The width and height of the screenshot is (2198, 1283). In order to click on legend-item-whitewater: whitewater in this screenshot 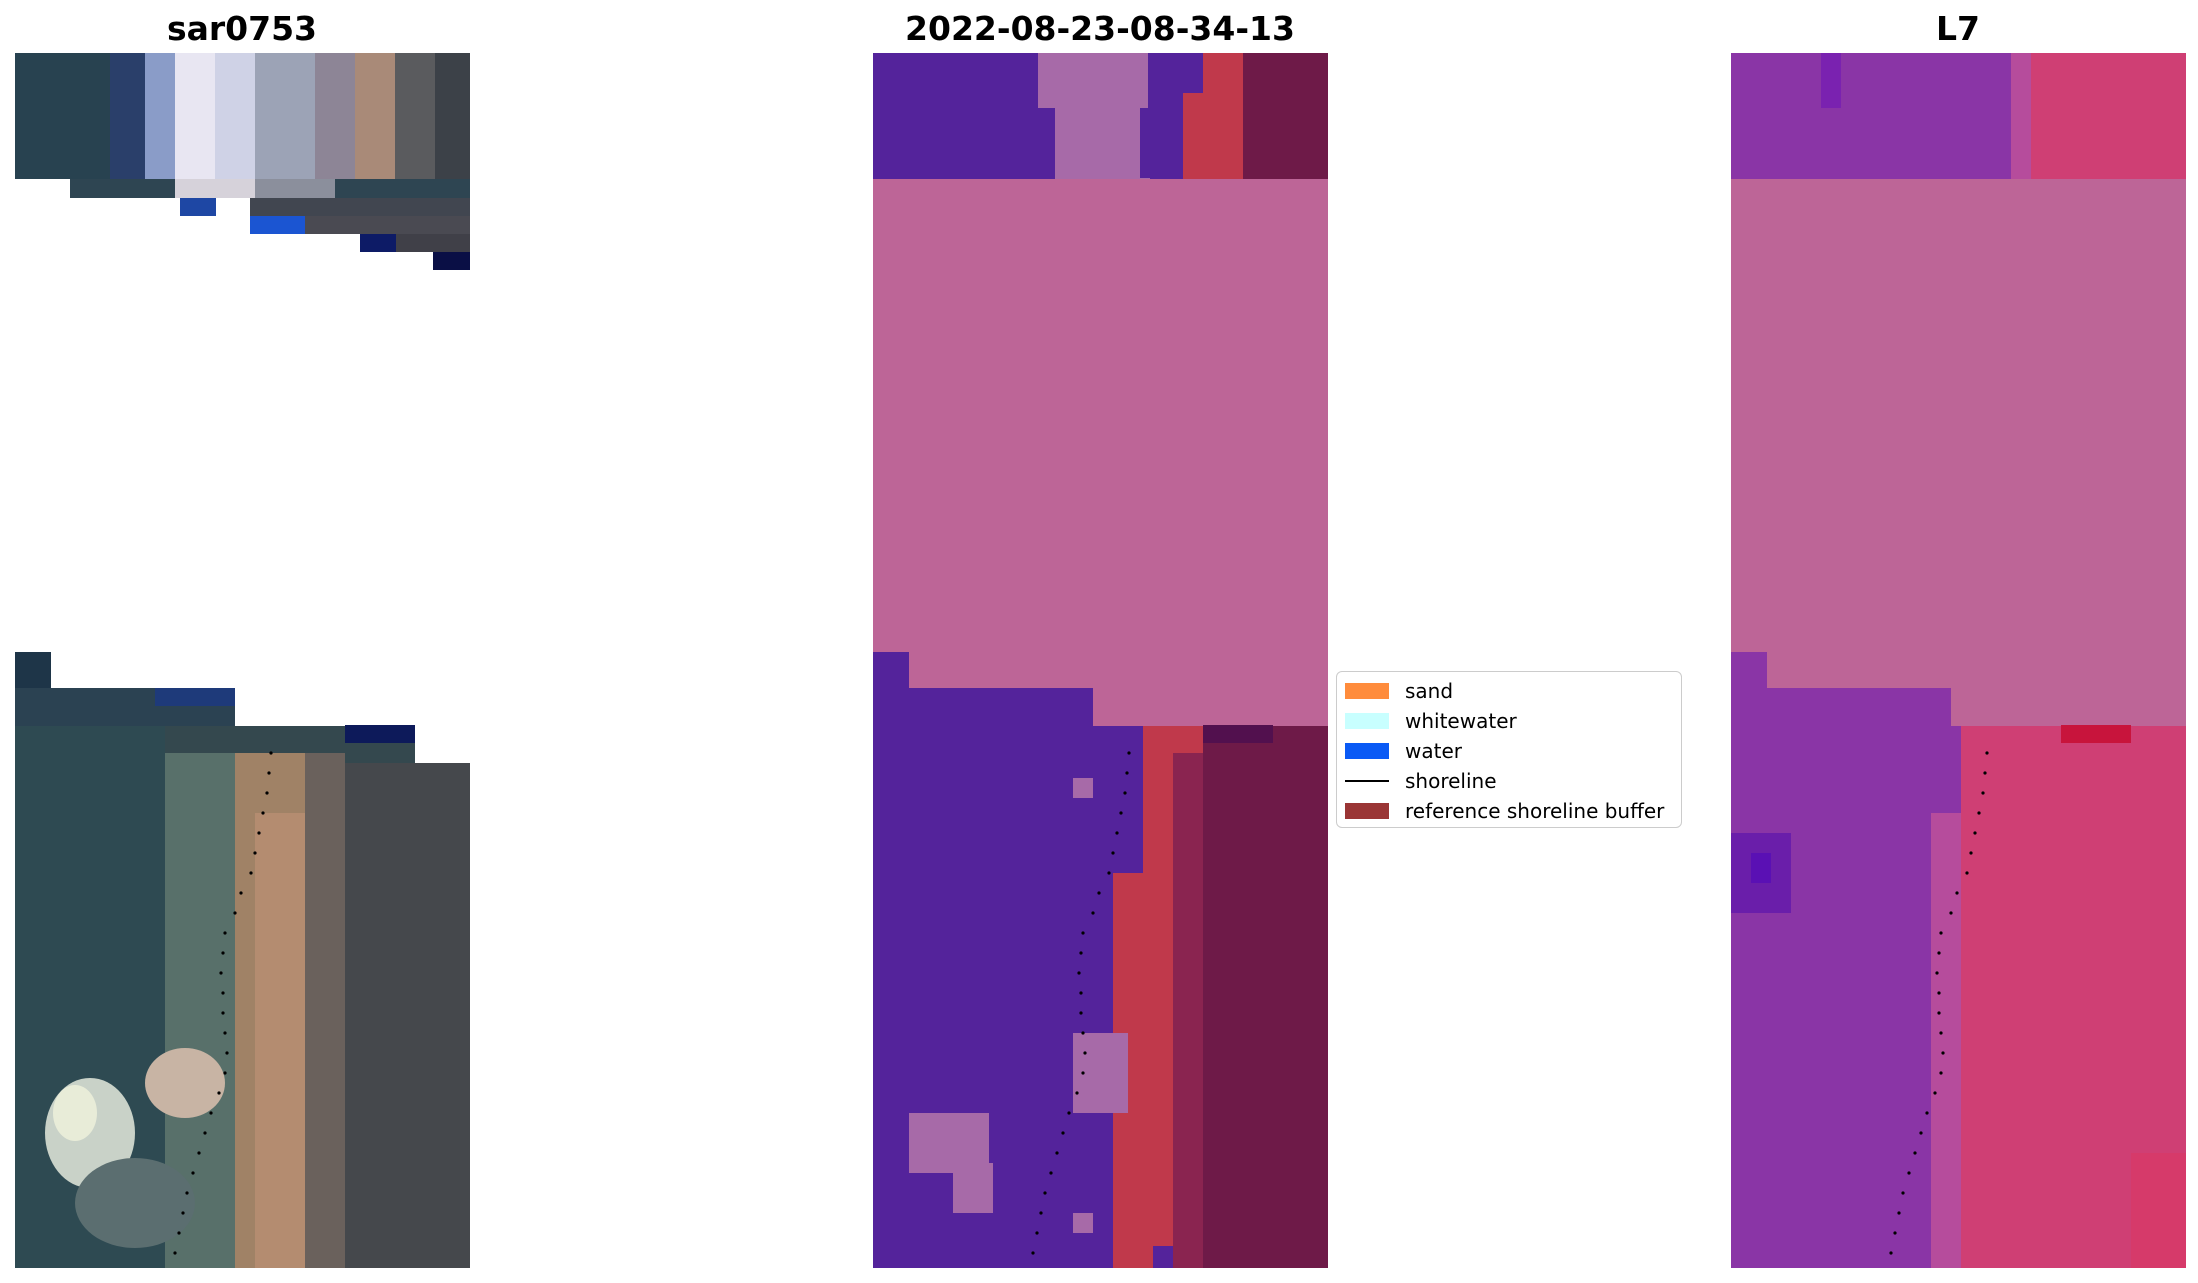, I will do `click(1431, 721)`.